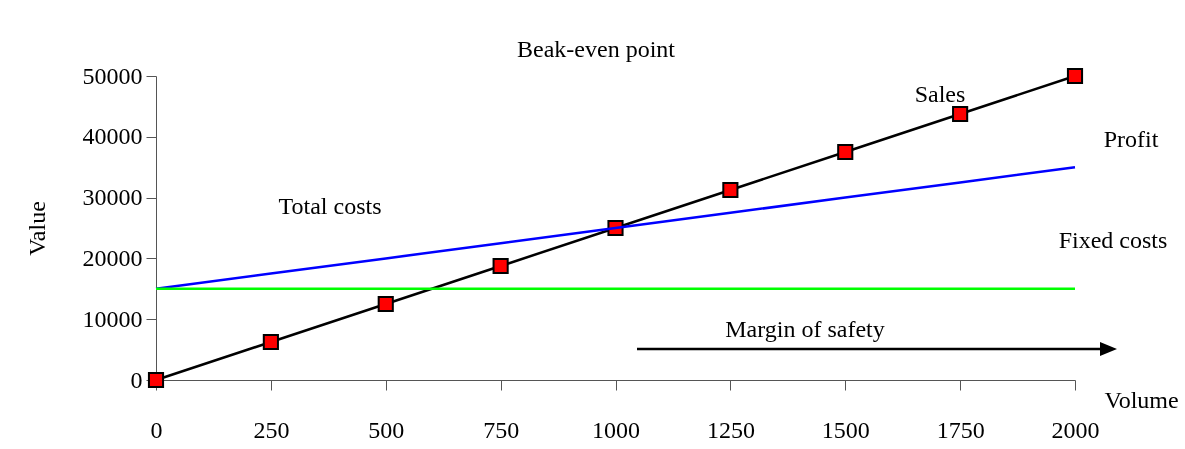 The width and height of the screenshot is (1185, 449). What do you see at coordinates (1141, 399) in the screenshot?
I see `x-axis-title: Volume` at bounding box center [1141, 399].